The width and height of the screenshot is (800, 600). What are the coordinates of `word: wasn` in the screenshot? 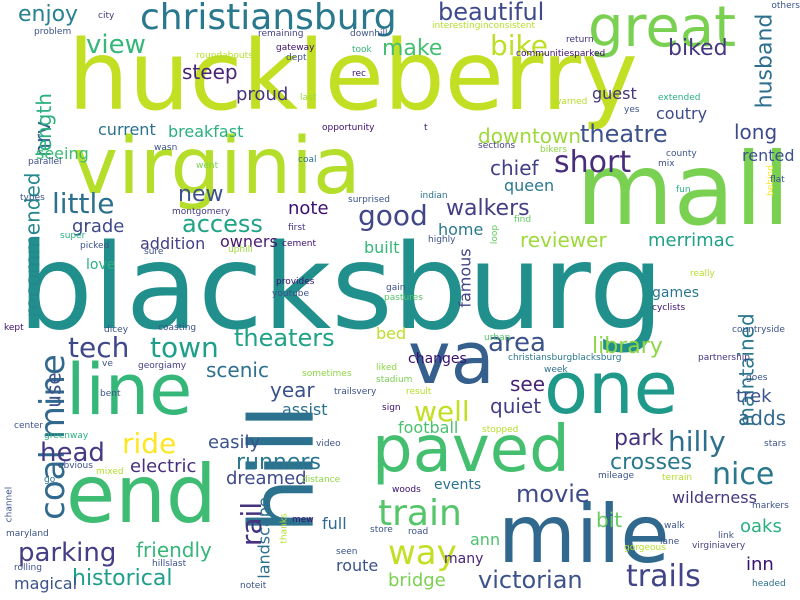 It's located at (166, 148).